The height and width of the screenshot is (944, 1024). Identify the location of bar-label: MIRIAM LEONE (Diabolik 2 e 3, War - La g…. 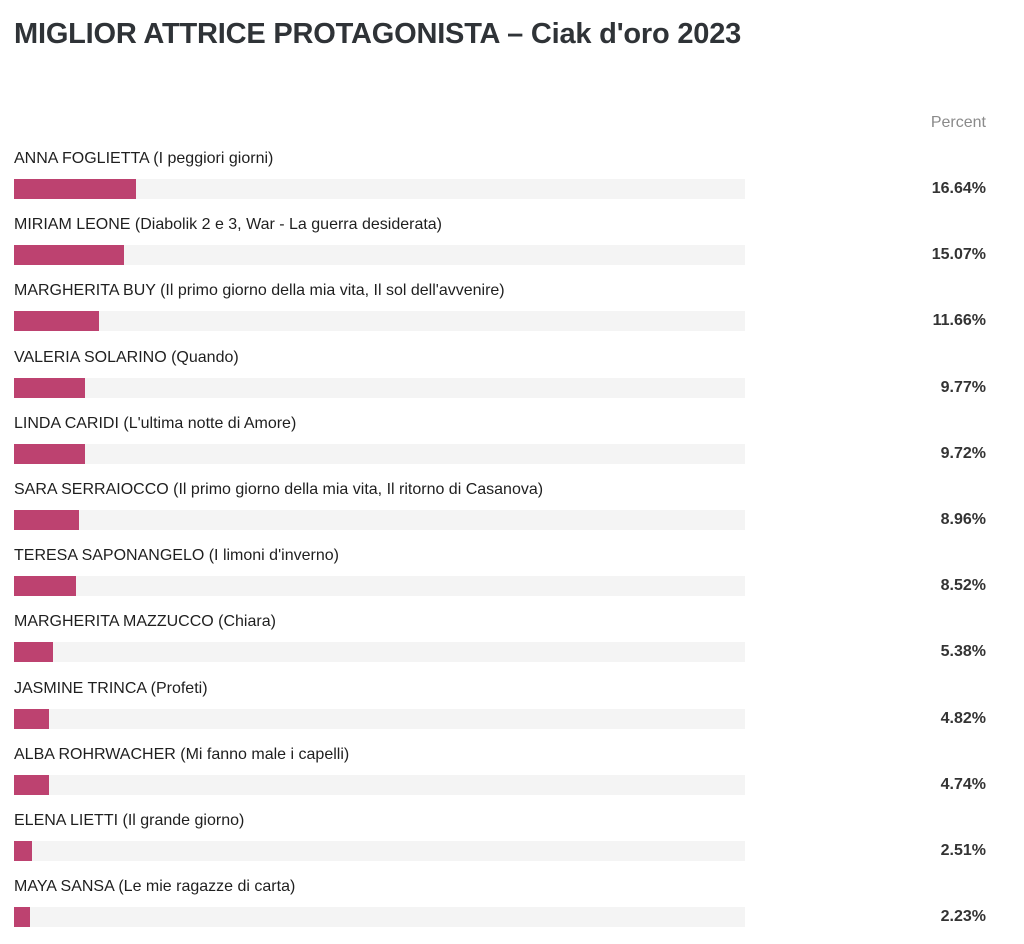
(228, 225).